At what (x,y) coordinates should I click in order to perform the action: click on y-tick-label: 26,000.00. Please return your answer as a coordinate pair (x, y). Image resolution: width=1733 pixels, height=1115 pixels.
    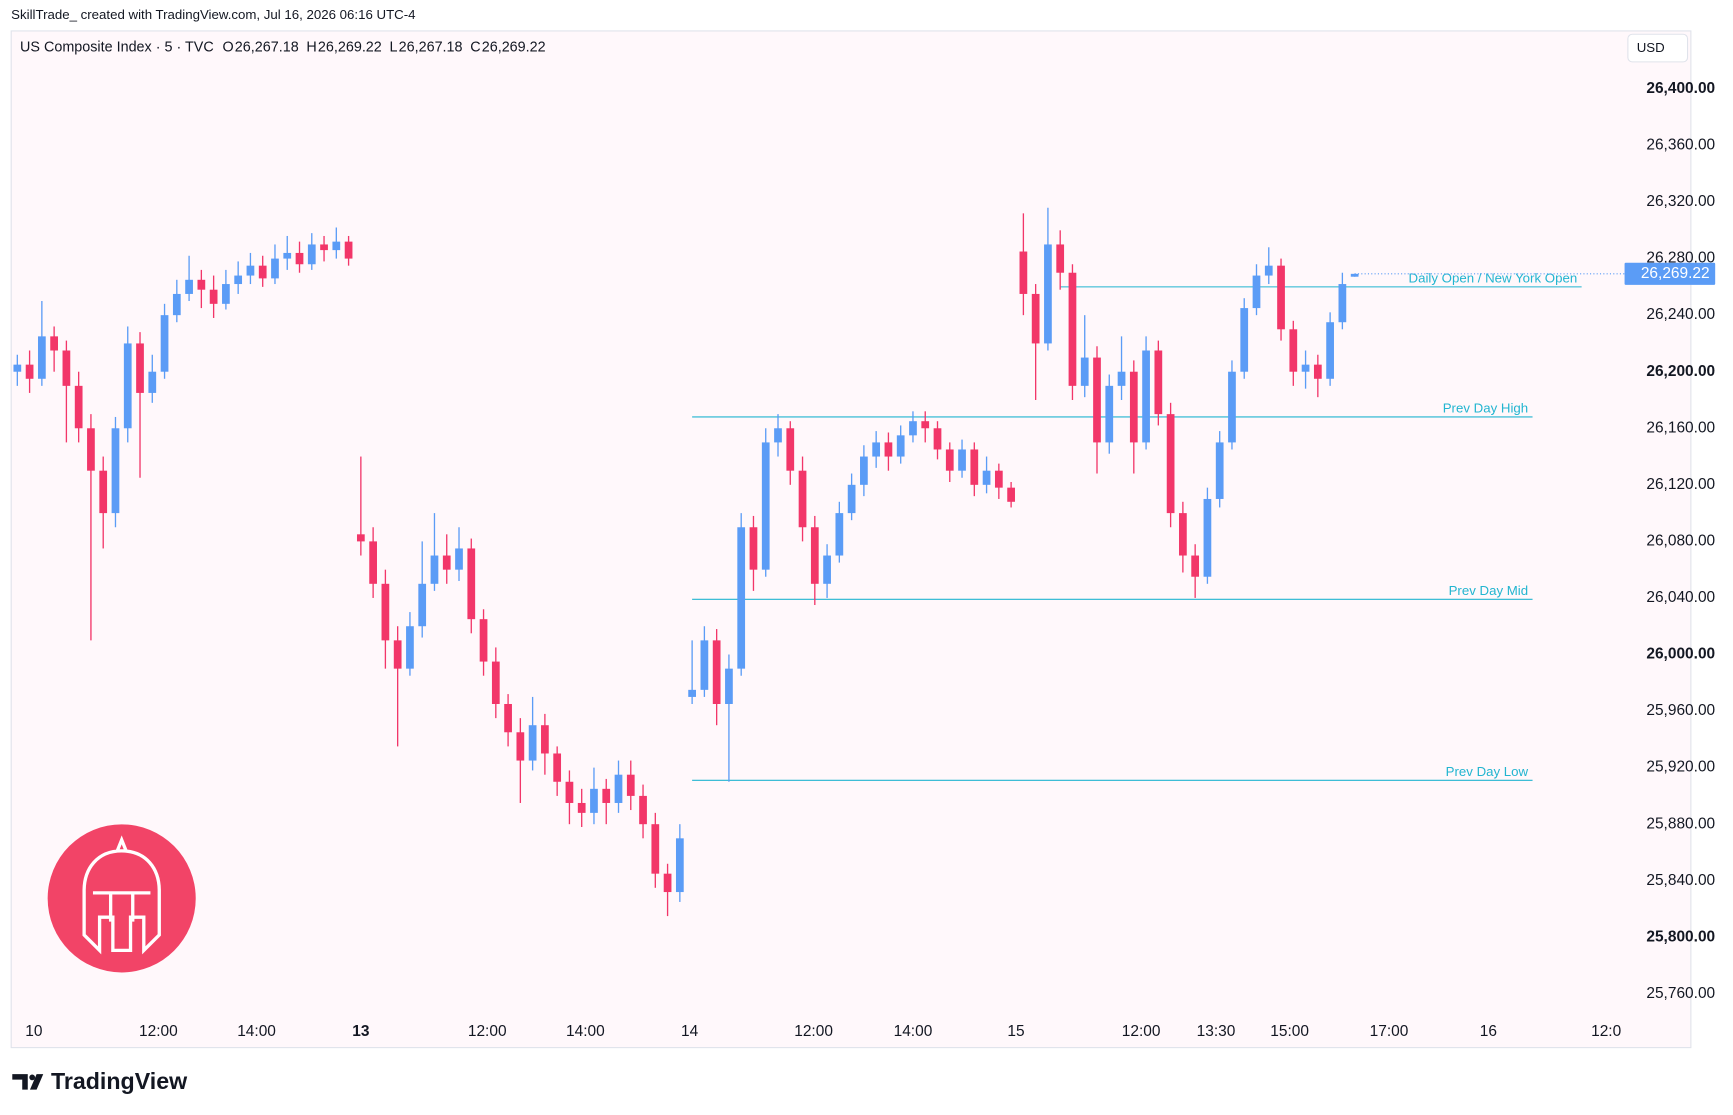
    Looking at the image, I should click on (1680, 654).